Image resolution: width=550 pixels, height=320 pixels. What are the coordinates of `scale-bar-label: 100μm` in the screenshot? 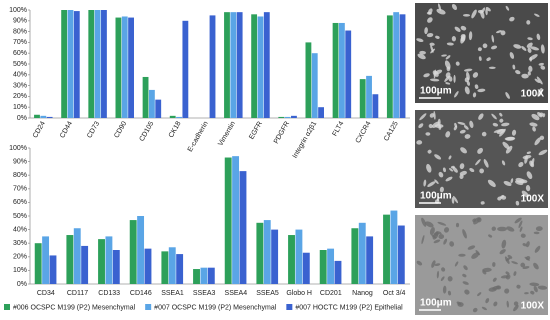 It's located at (436, 196).